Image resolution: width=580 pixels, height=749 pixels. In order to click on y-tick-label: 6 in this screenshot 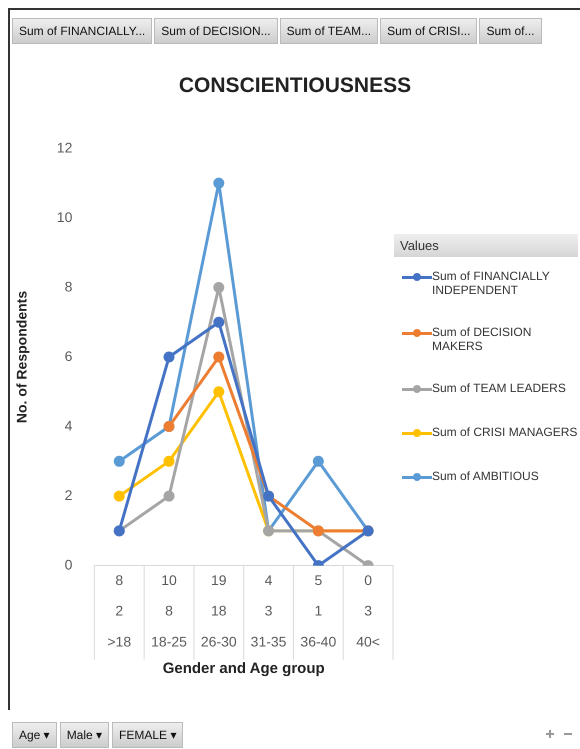, I will do `click(68, 356)`.